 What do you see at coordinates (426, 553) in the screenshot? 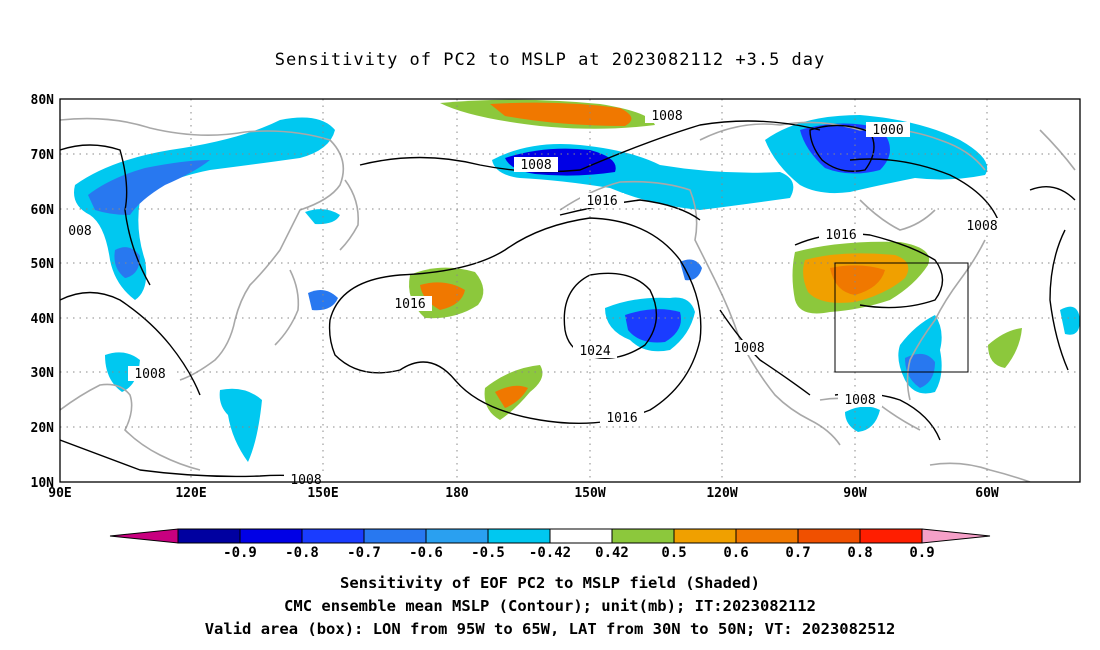
I see `colorbar-label: -0.6` at bounding box center [426, 553].